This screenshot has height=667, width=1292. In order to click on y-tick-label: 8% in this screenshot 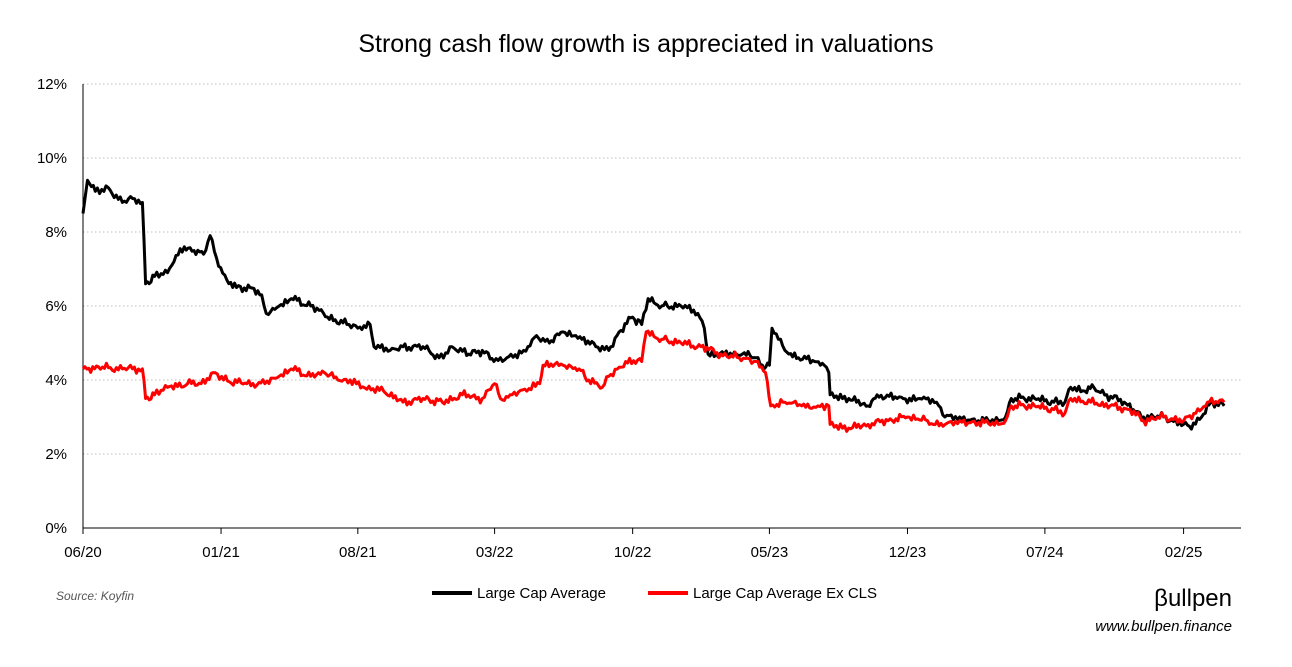, I will do `click(56, 232)`.